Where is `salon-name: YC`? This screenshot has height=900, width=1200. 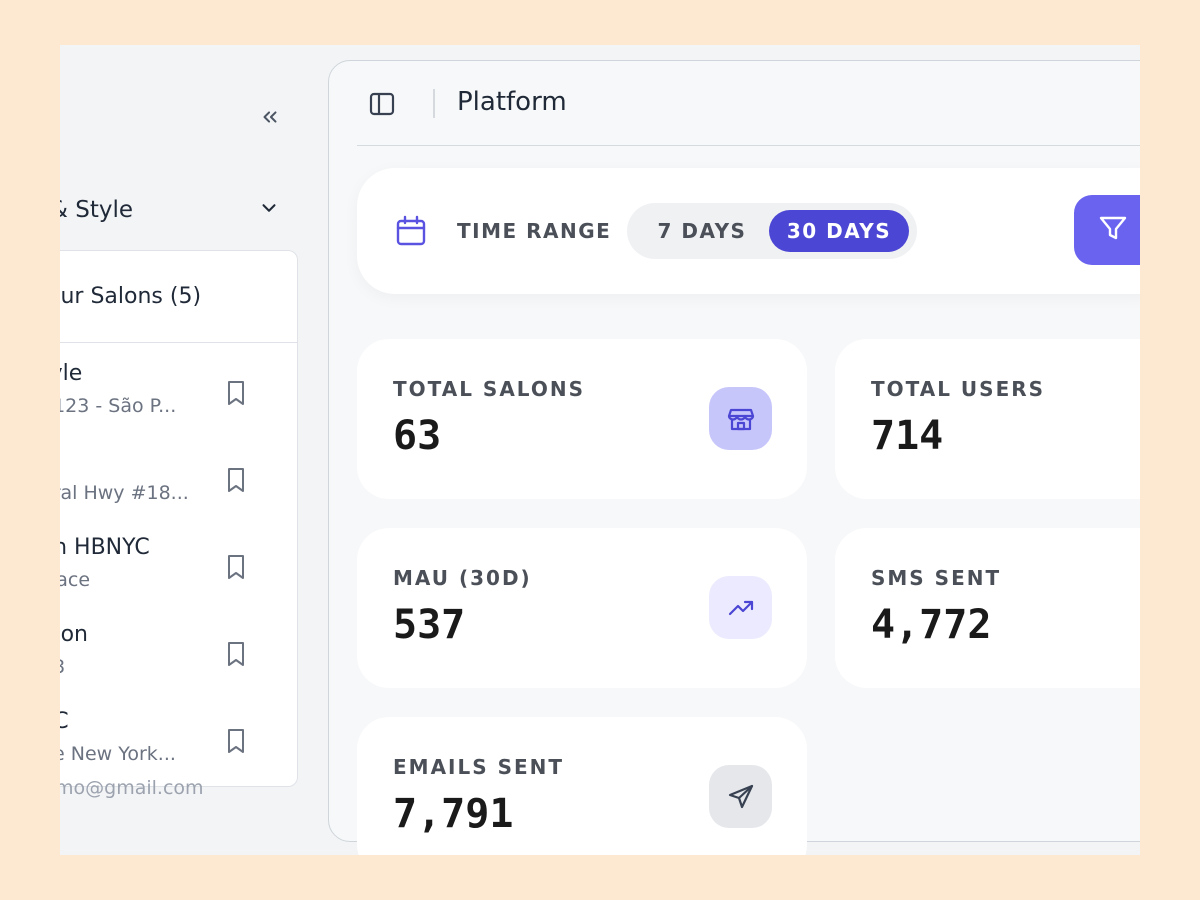 salon-name: YC is located at coordinates (64, 721).